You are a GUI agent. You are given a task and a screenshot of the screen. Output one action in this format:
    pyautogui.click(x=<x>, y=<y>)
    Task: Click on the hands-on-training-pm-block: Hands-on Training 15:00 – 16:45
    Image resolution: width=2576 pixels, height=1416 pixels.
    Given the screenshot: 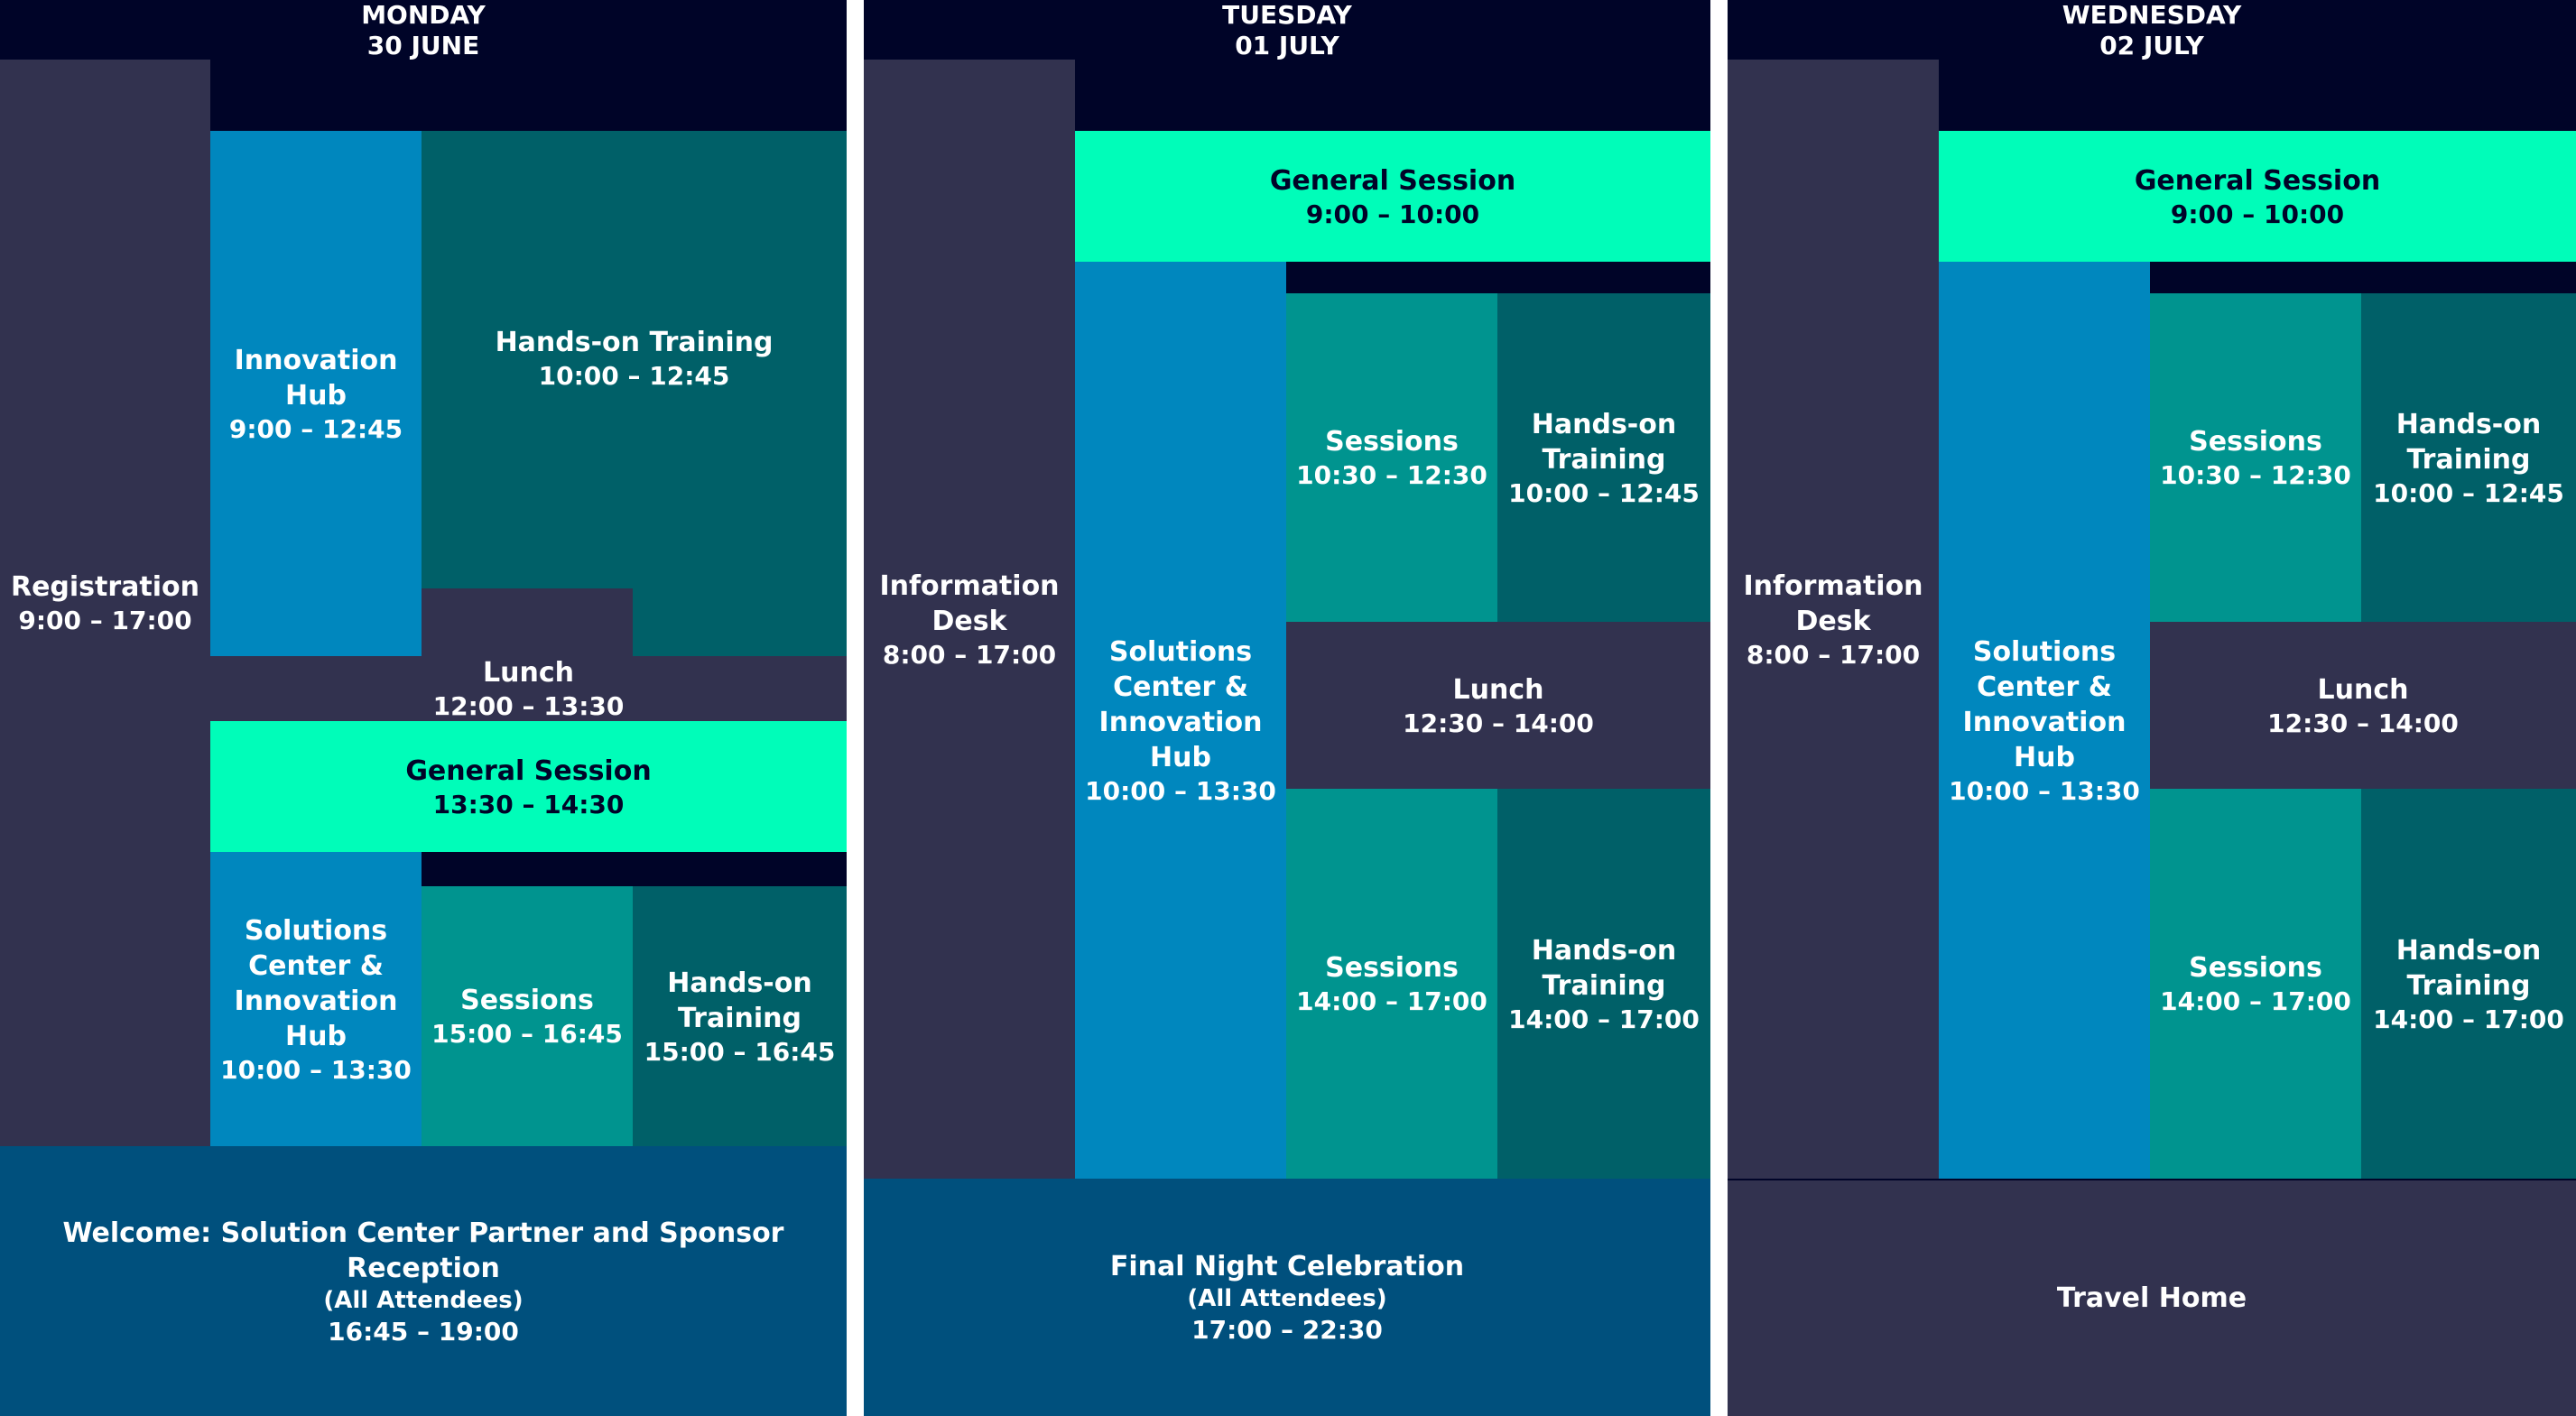 What is the action you would take?
    pyautogui.click(x=740, y=1016)
    